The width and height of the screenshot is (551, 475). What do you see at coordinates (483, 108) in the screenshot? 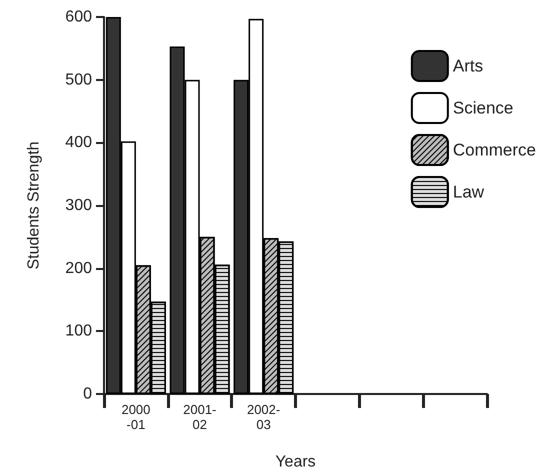
I see `legend-label: Science` at bounding box center [483, 108].